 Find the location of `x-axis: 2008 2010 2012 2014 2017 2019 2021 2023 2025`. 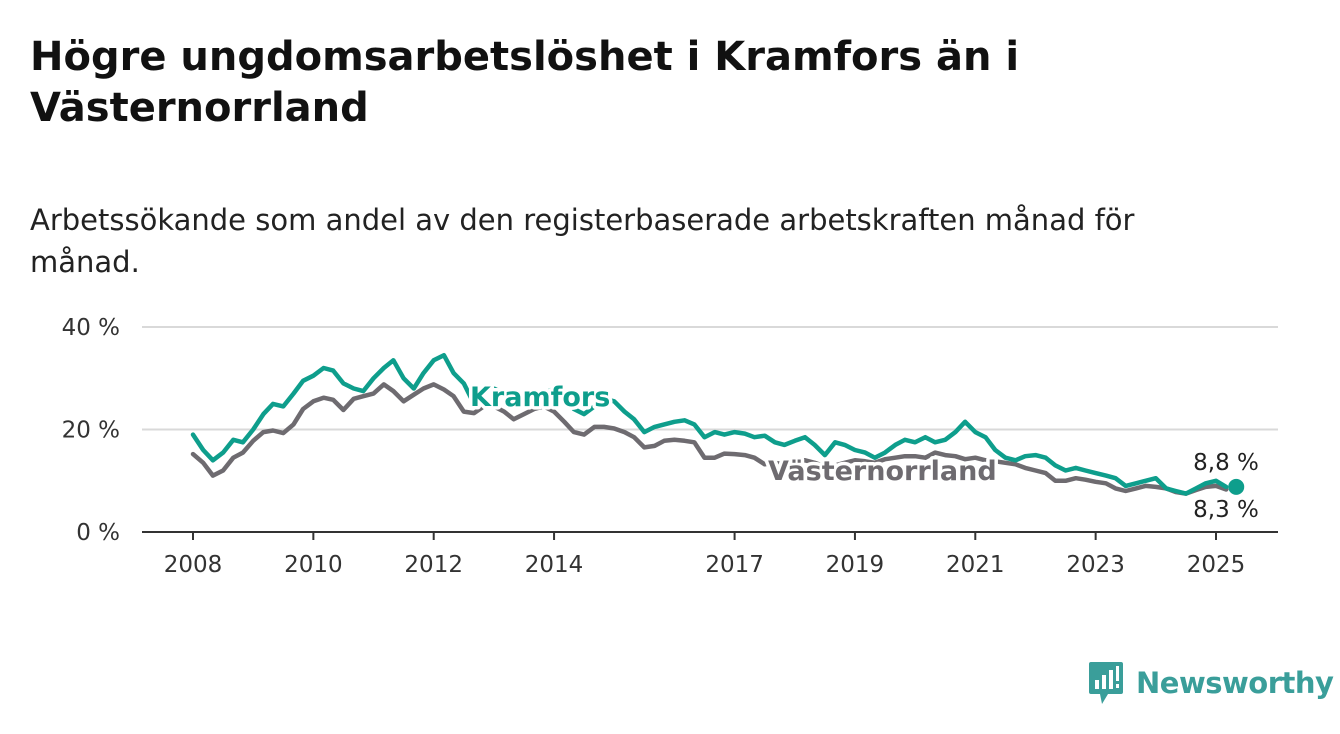

x-axis: 2008 2010 2012 2014 2017 2019 2021 2023 2025 is located at coordinates (710, 554).